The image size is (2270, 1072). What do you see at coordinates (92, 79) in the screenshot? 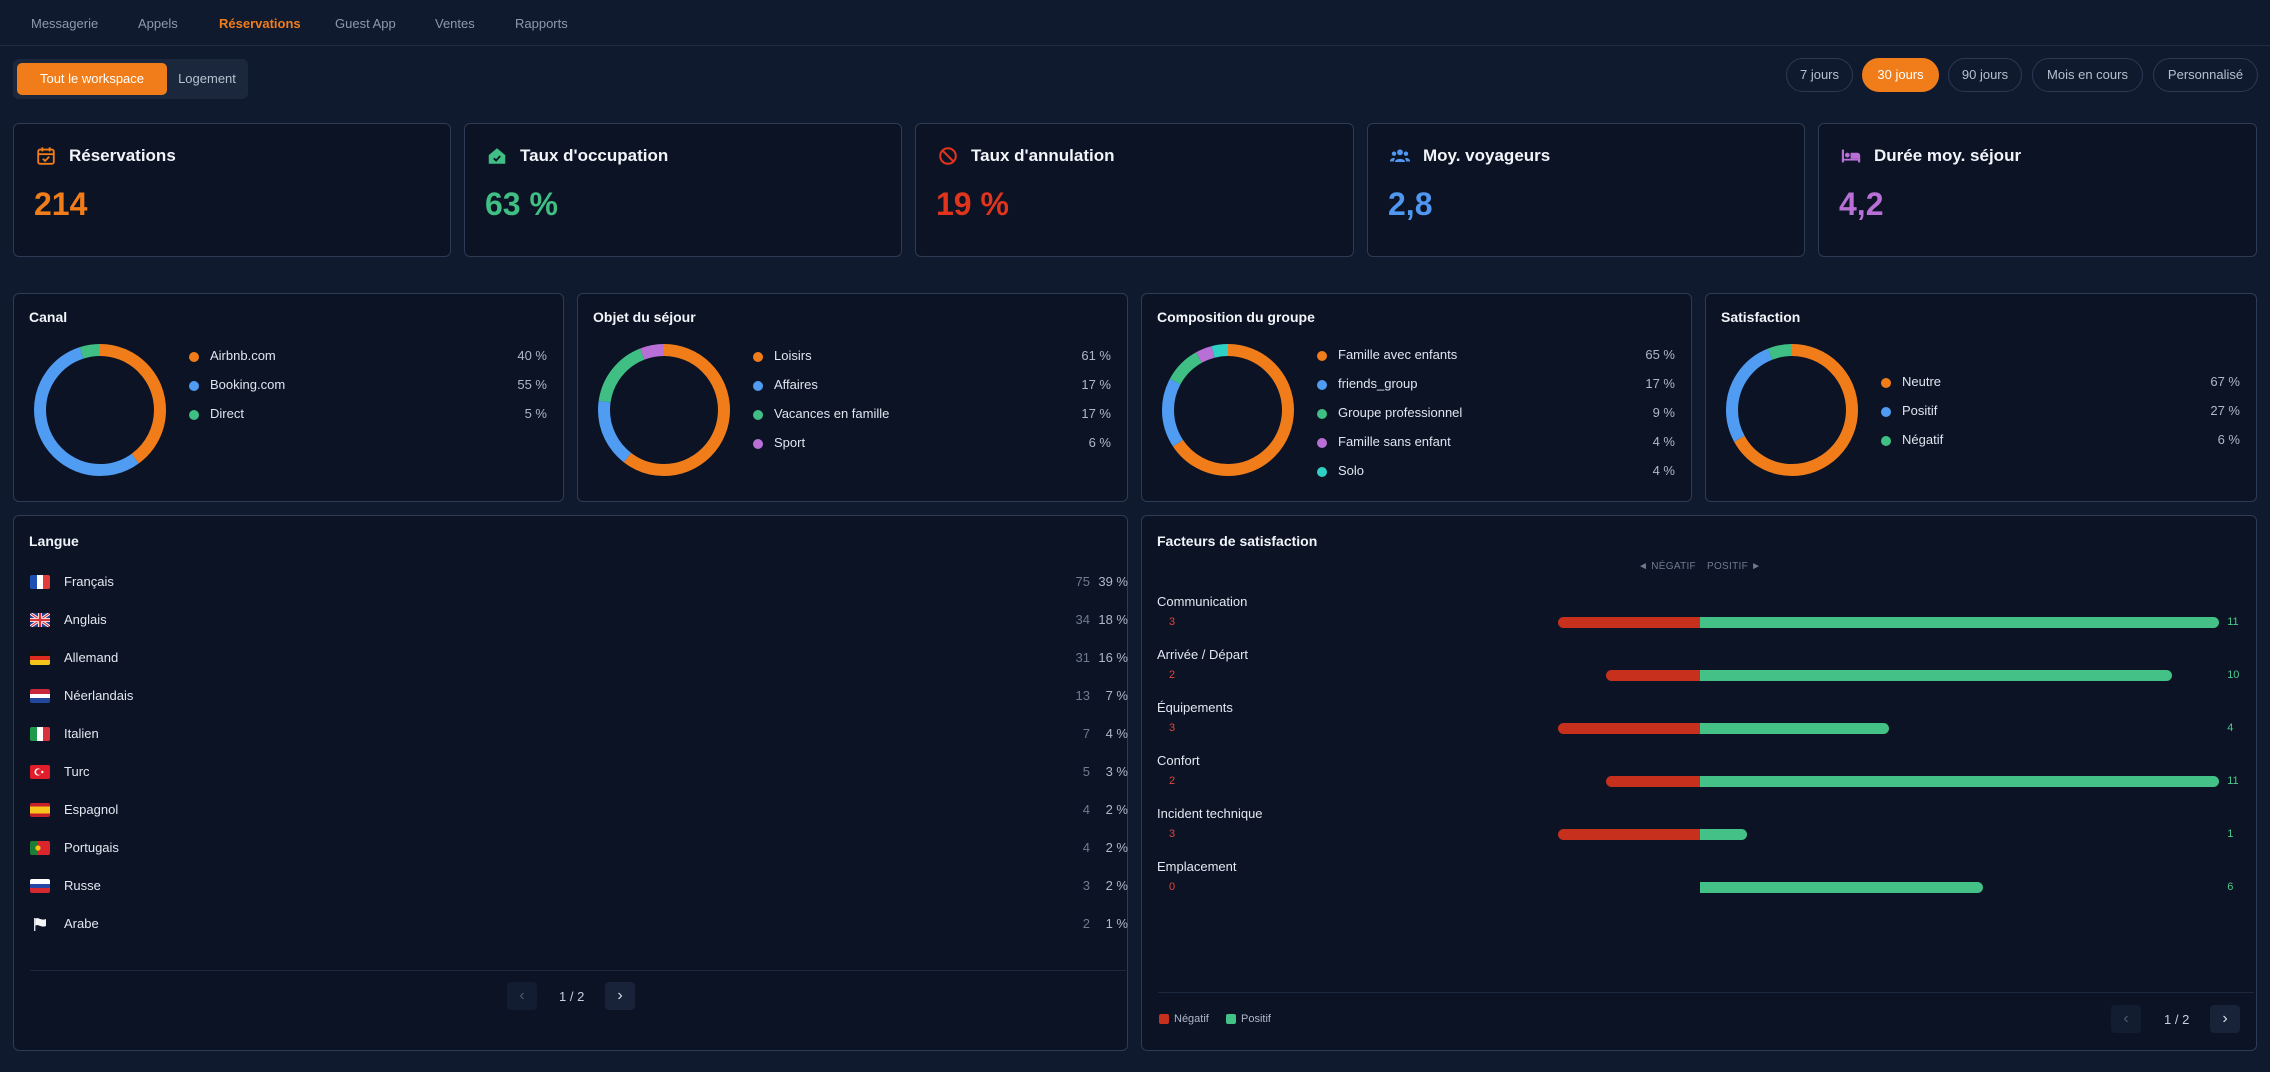
I see `scope-workspace-button: Tout le workspace` at bounding box center [92, 79].